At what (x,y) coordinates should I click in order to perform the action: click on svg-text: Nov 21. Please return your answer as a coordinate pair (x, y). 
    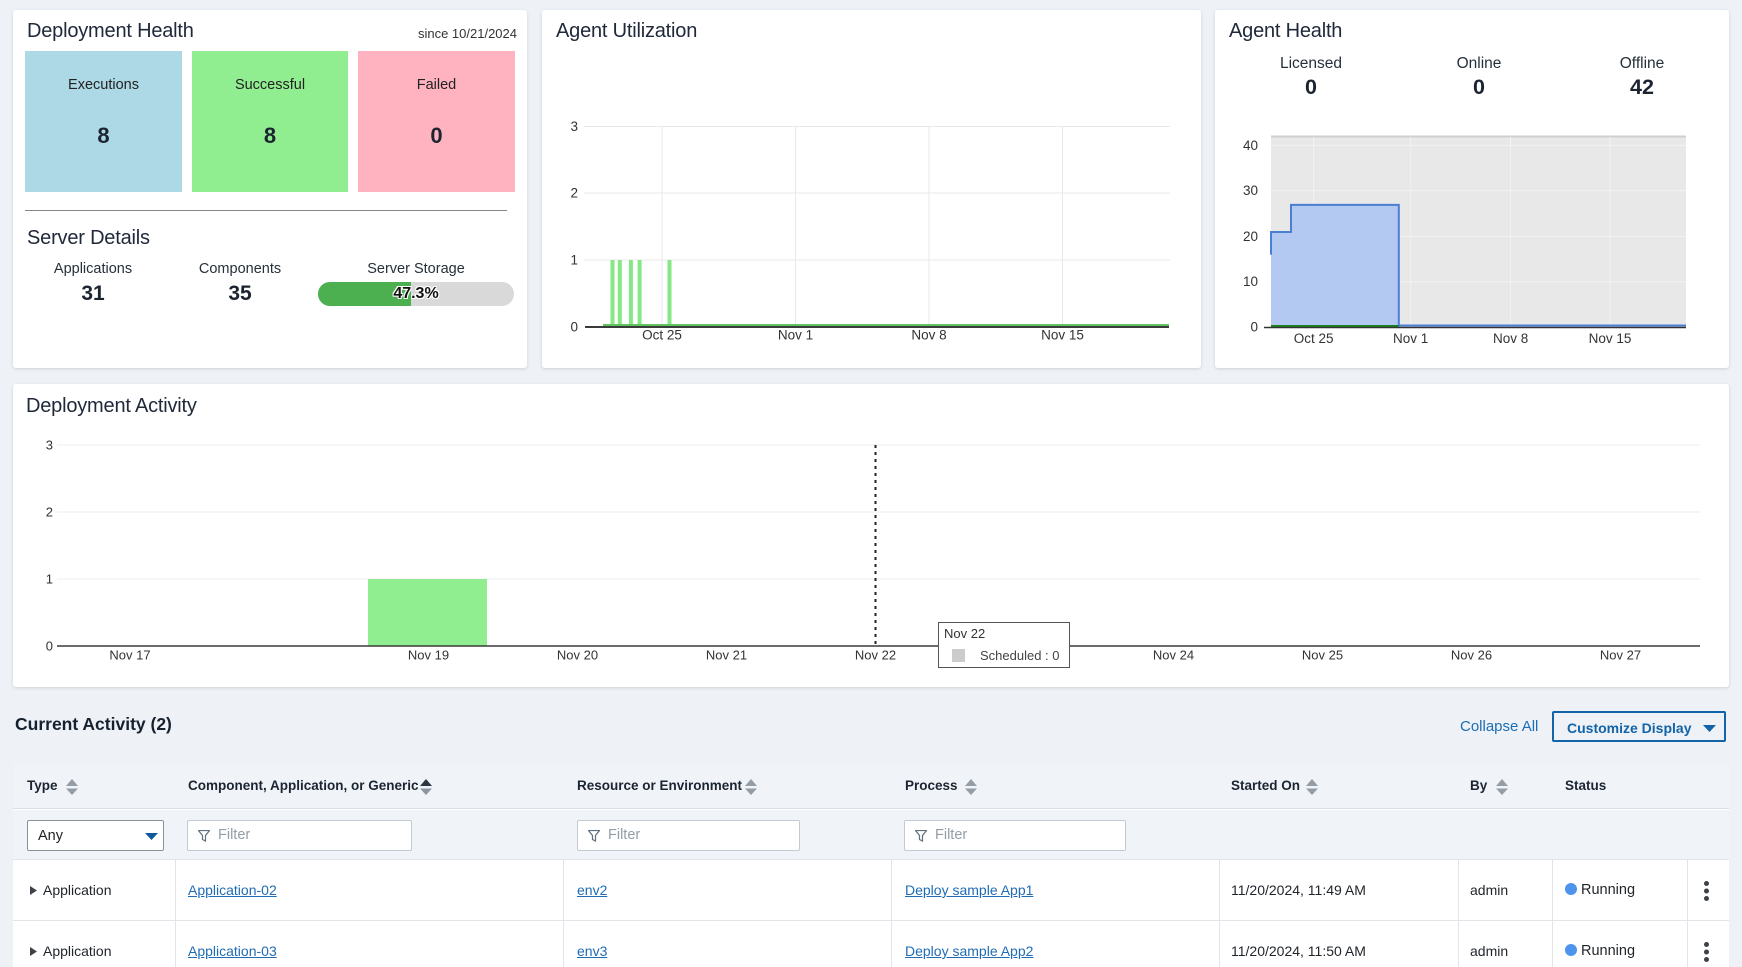
    Looking at the image, I should click on (726, 655).